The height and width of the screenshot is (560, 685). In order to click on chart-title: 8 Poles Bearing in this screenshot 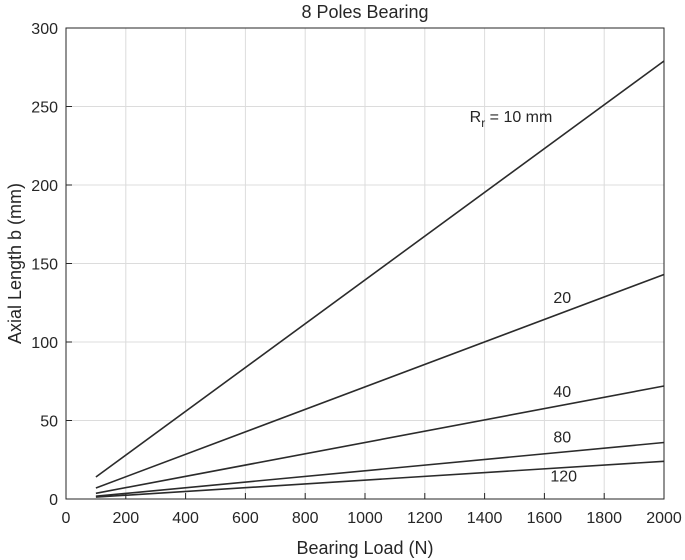, I will do `click(364, 12)`.